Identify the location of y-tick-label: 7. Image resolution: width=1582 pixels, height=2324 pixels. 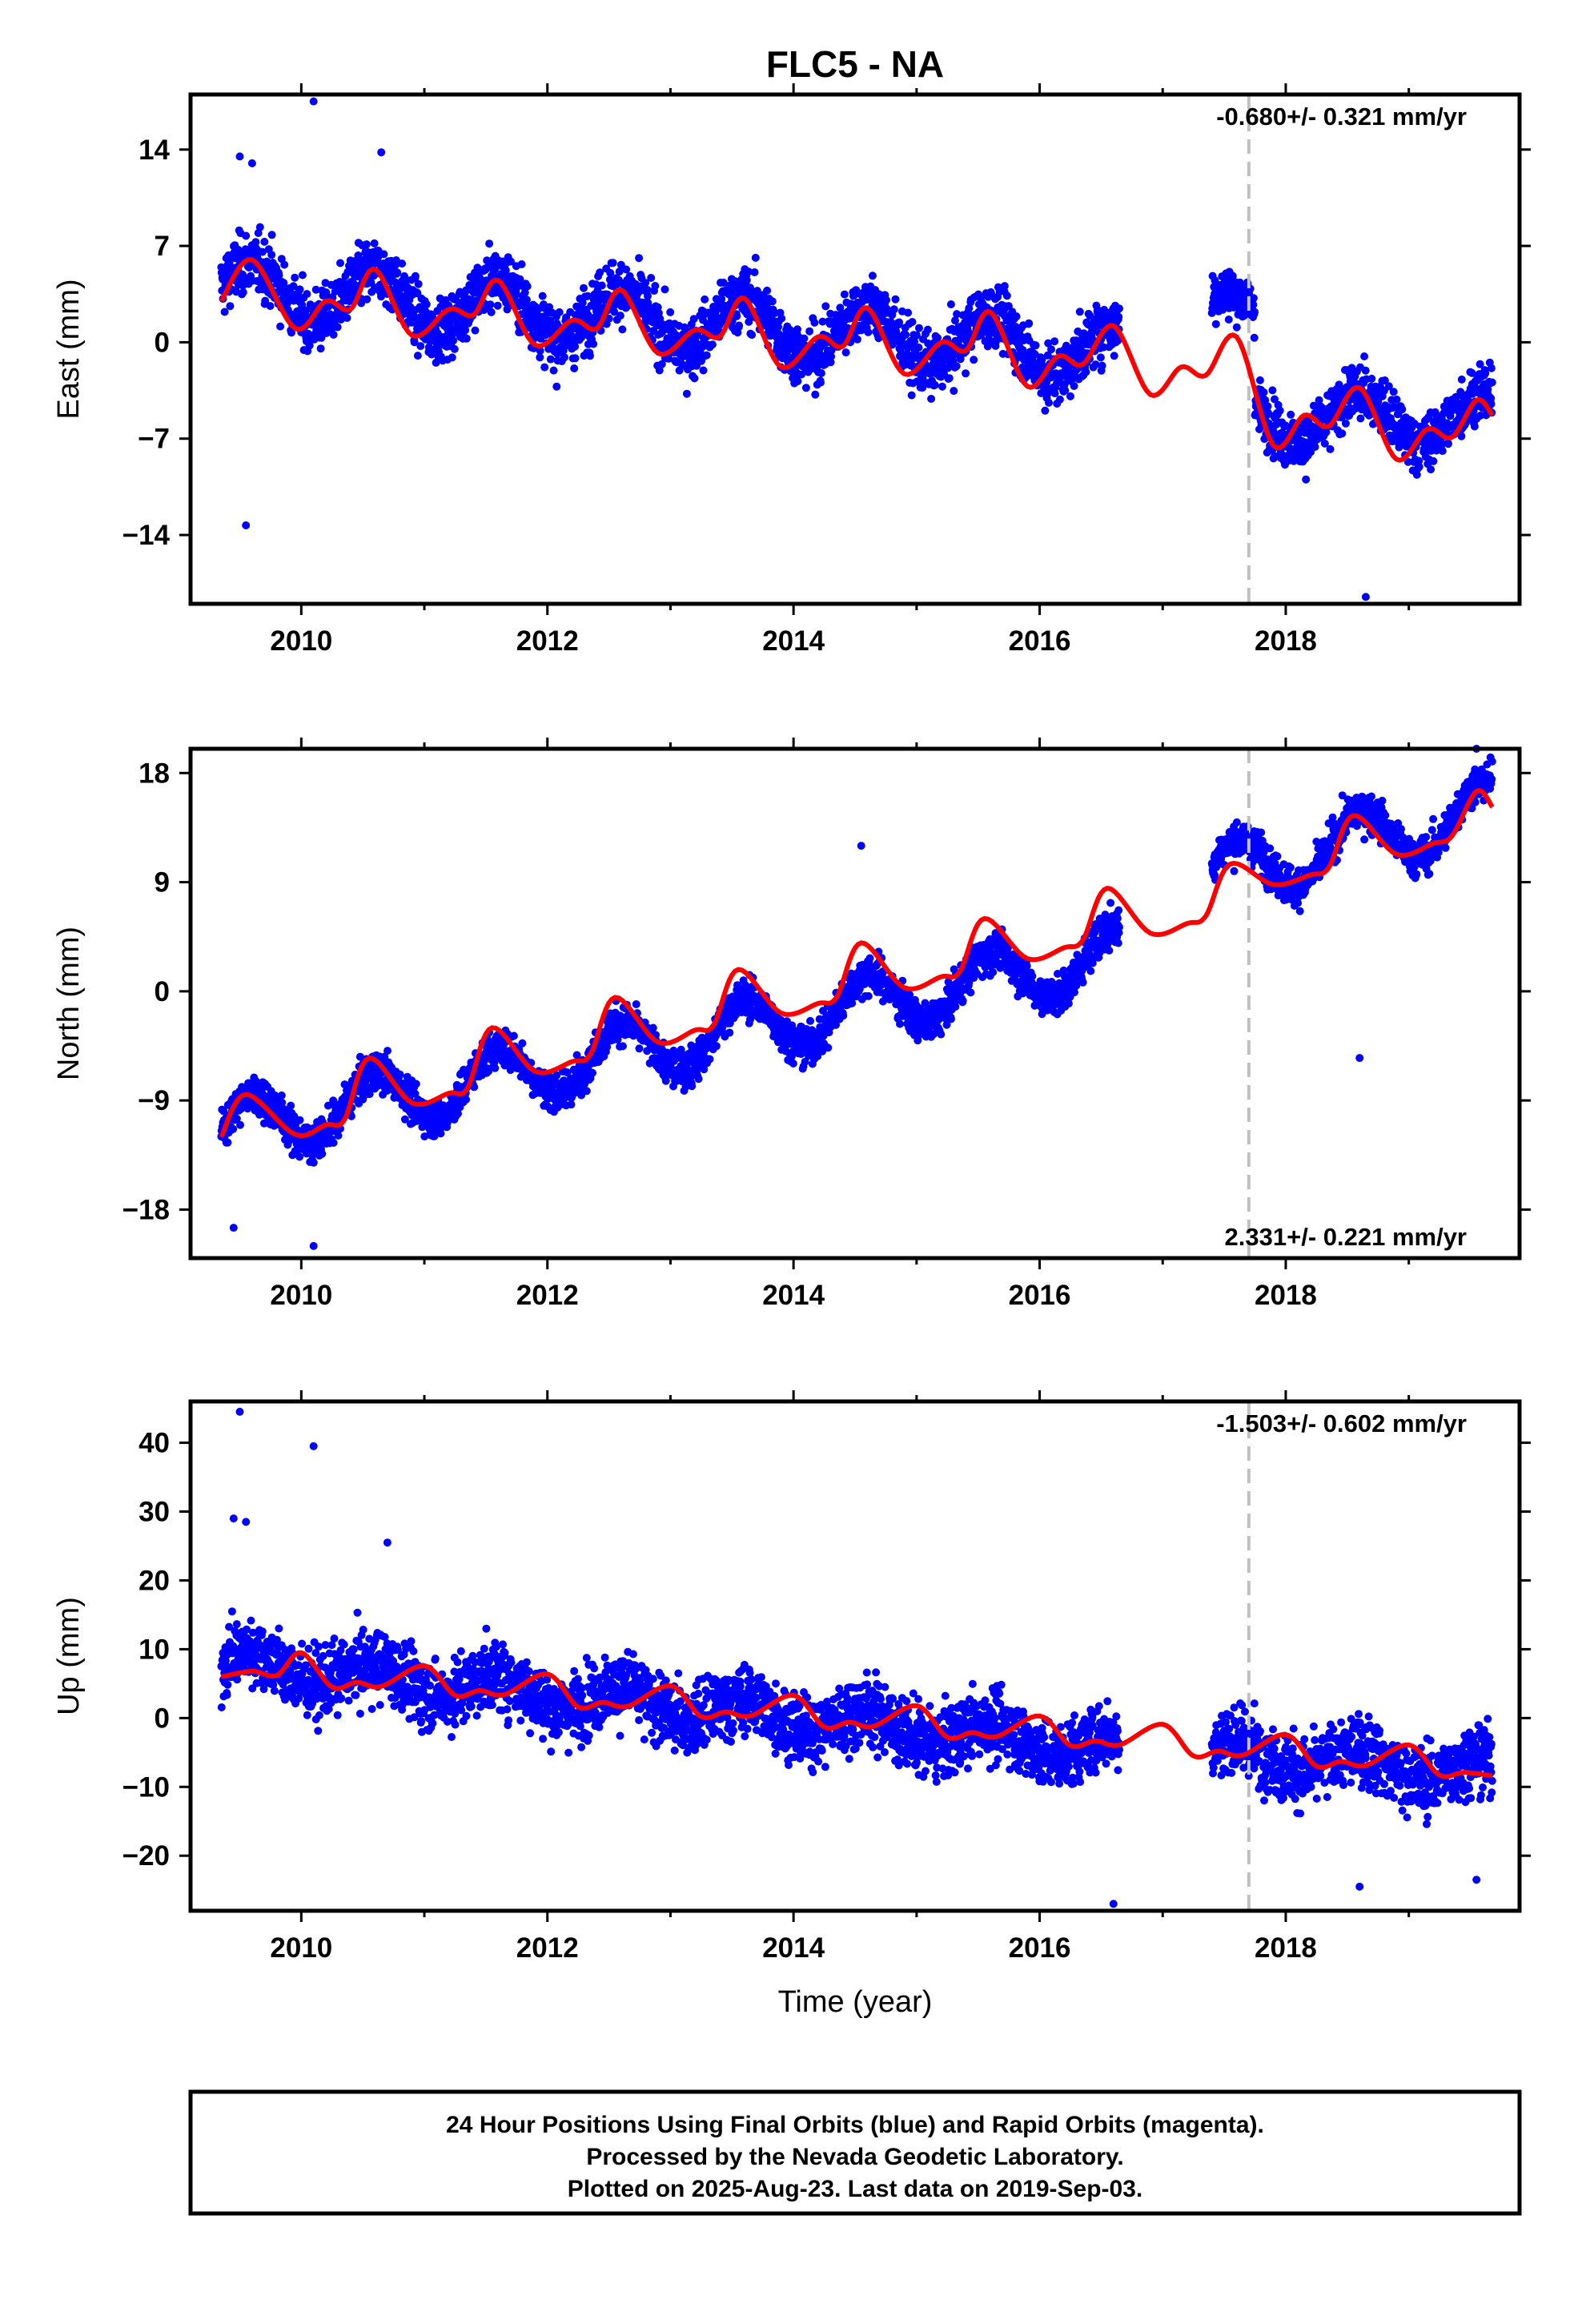
(162, 246).